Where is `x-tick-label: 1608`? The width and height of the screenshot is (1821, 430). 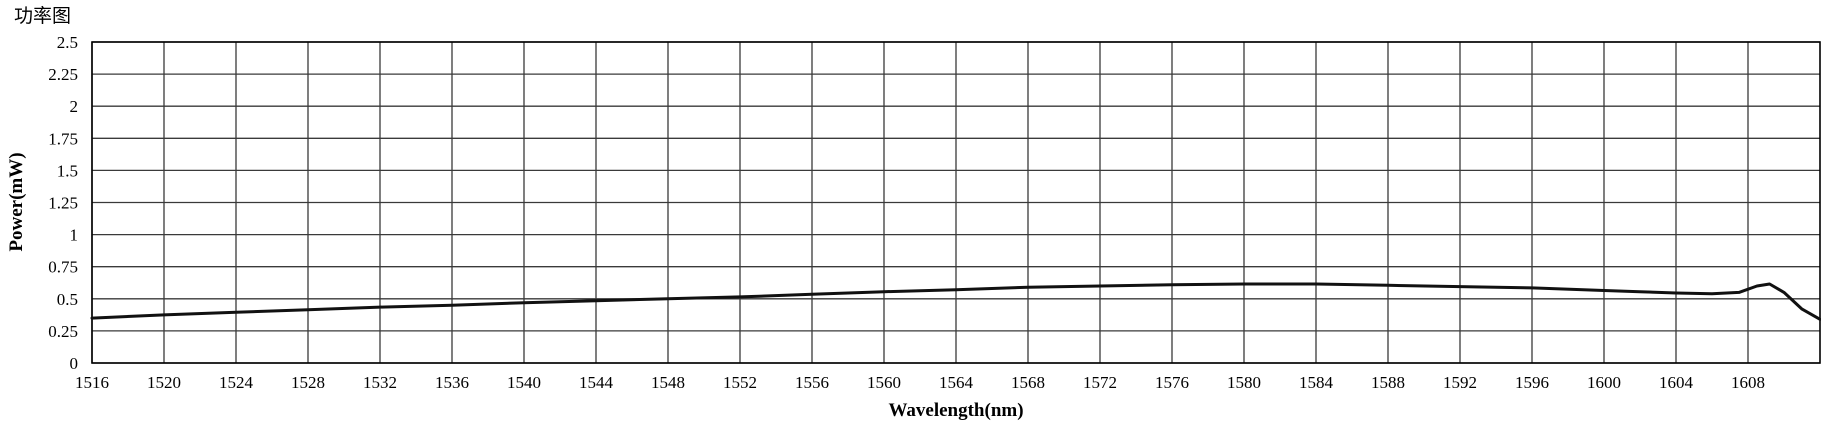 x-tick-label: 1608 is located at coordinates (1748, 382).